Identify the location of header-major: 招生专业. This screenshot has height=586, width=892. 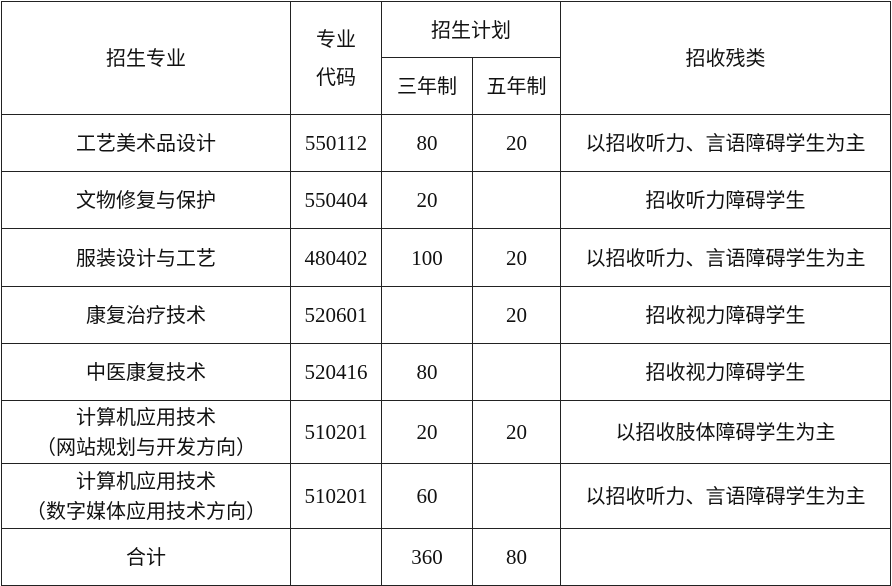
(146, 58).